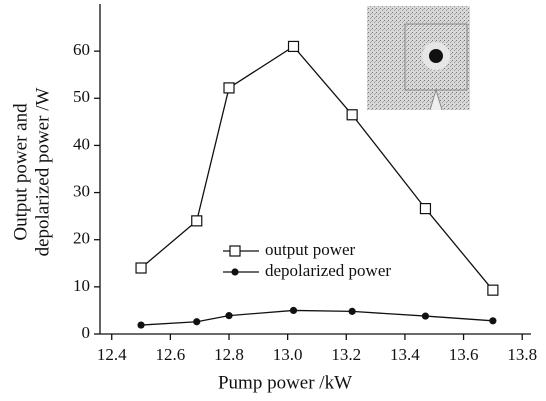 This screenshot has height=401, width=546. Describe the element at coordinates (112, 354) in the screenshot. I see `x-tick-label: 12.4` at that location.